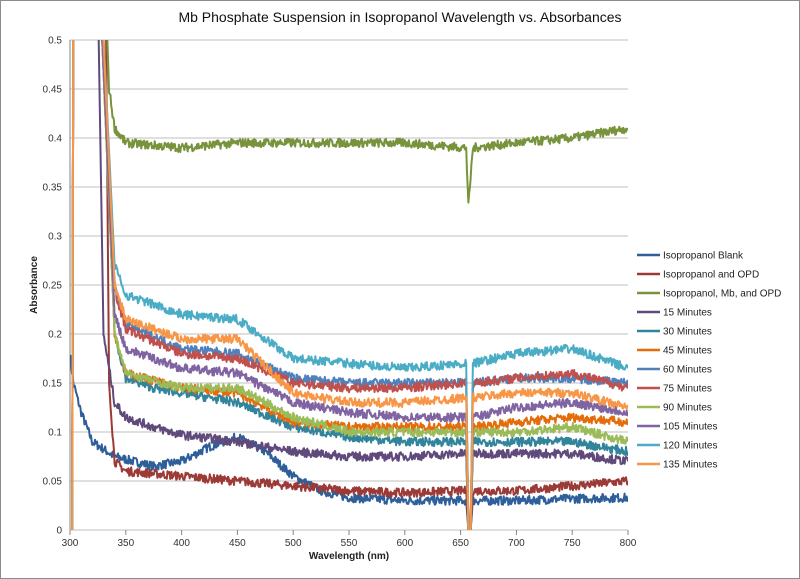 Image resolution: width=800 pixels, height=579 pixels. What do you see at coordinates (349, 543) in the screenshot?
I see `x-tick-label: 550` at bounding box center [349, 543].